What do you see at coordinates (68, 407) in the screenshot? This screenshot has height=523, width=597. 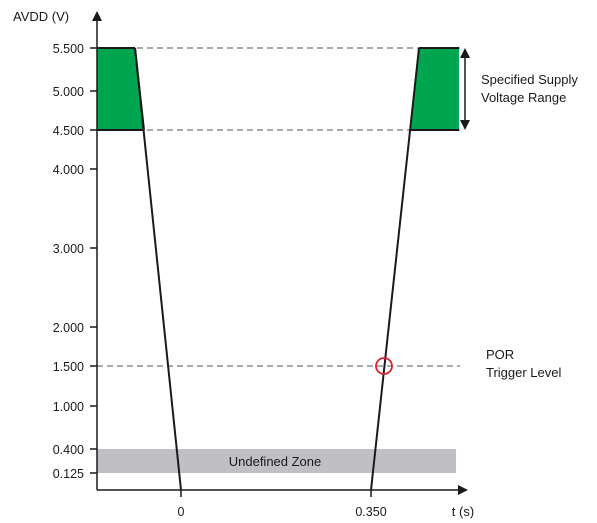 I see `y-tick-label: 1.000` at bounding box center [68, 407].